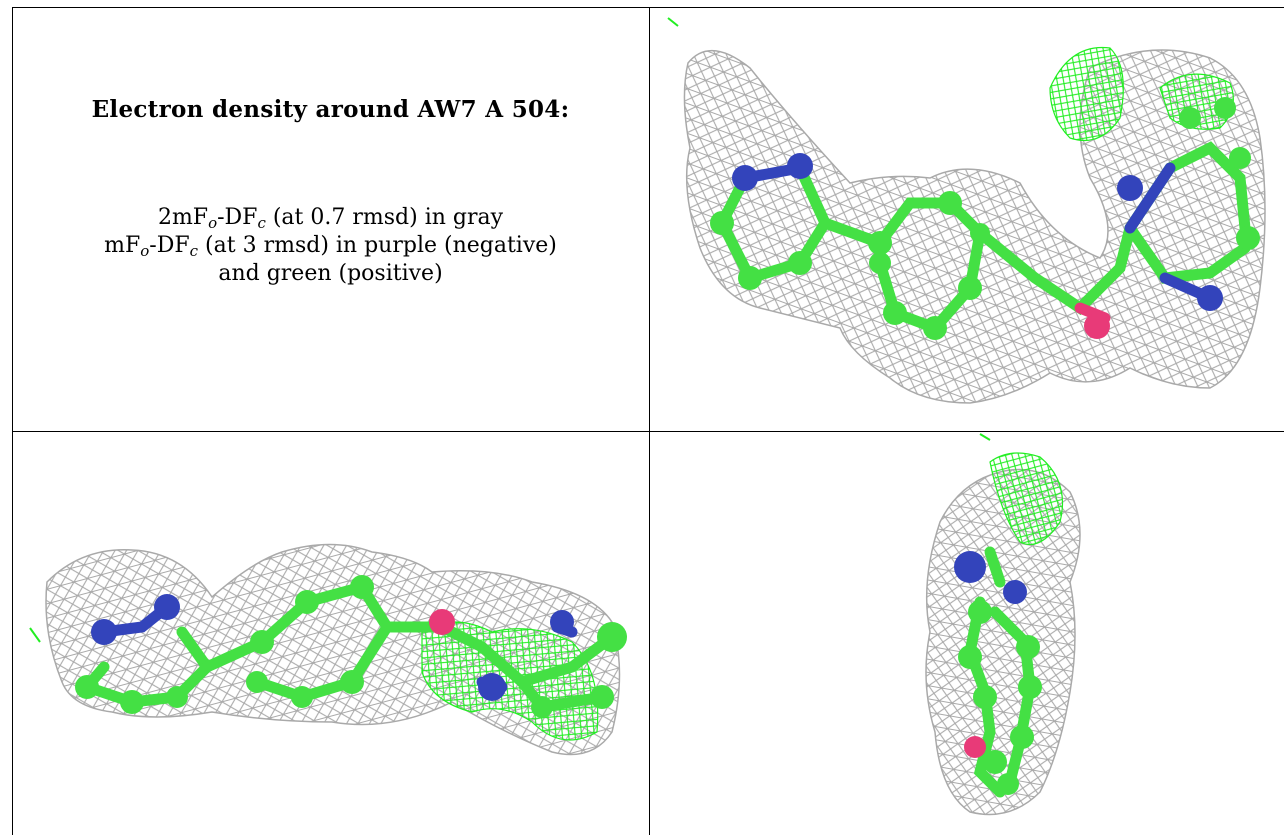 Image resolution: width=1284 pixels, height=835 pixels. I want to click on line1-suffix: (at 0.7 rmsd) in gray, so click(384, 217).